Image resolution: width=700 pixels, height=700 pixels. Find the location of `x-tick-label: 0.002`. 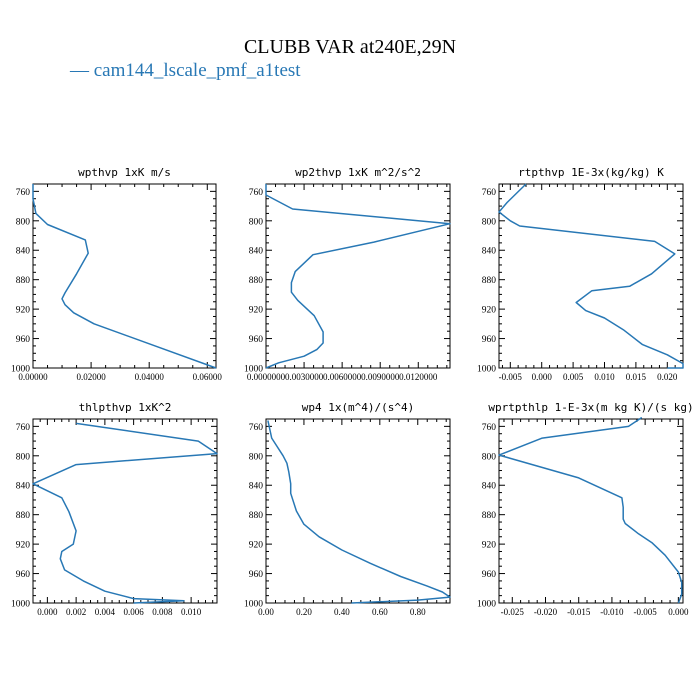

x-tick-label: 0.002 is located at coordinates (76, 612).